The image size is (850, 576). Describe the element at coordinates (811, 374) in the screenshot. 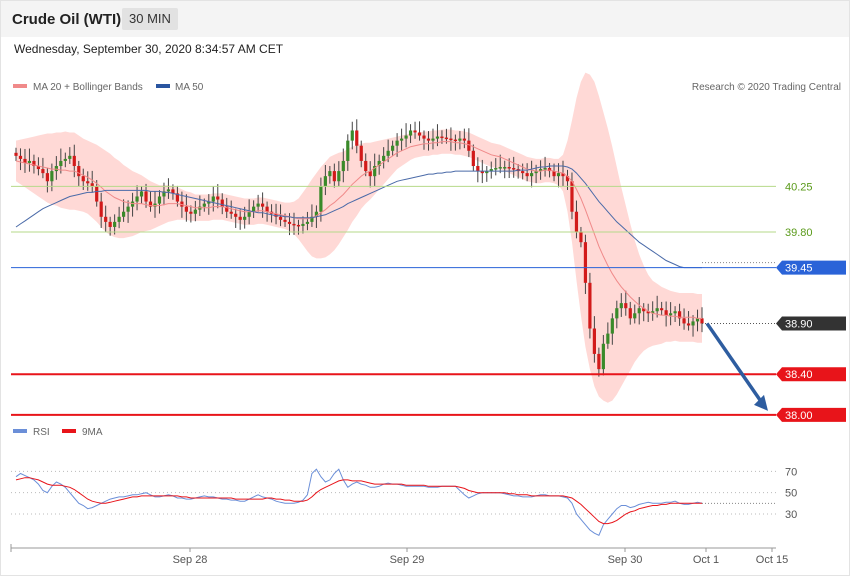

I see `support-1-tag` at that location.